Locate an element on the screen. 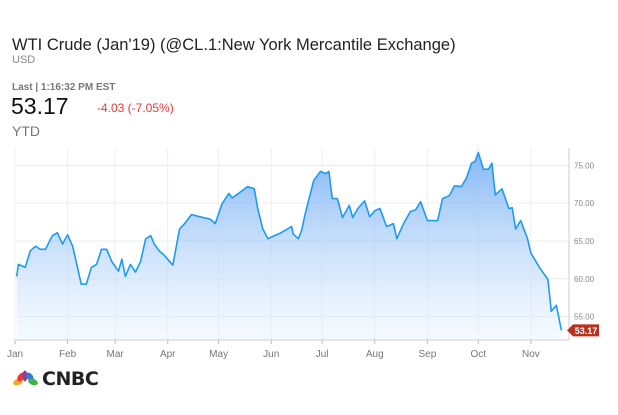  x-tick-label: Feb is located at coordinates (68, 354).